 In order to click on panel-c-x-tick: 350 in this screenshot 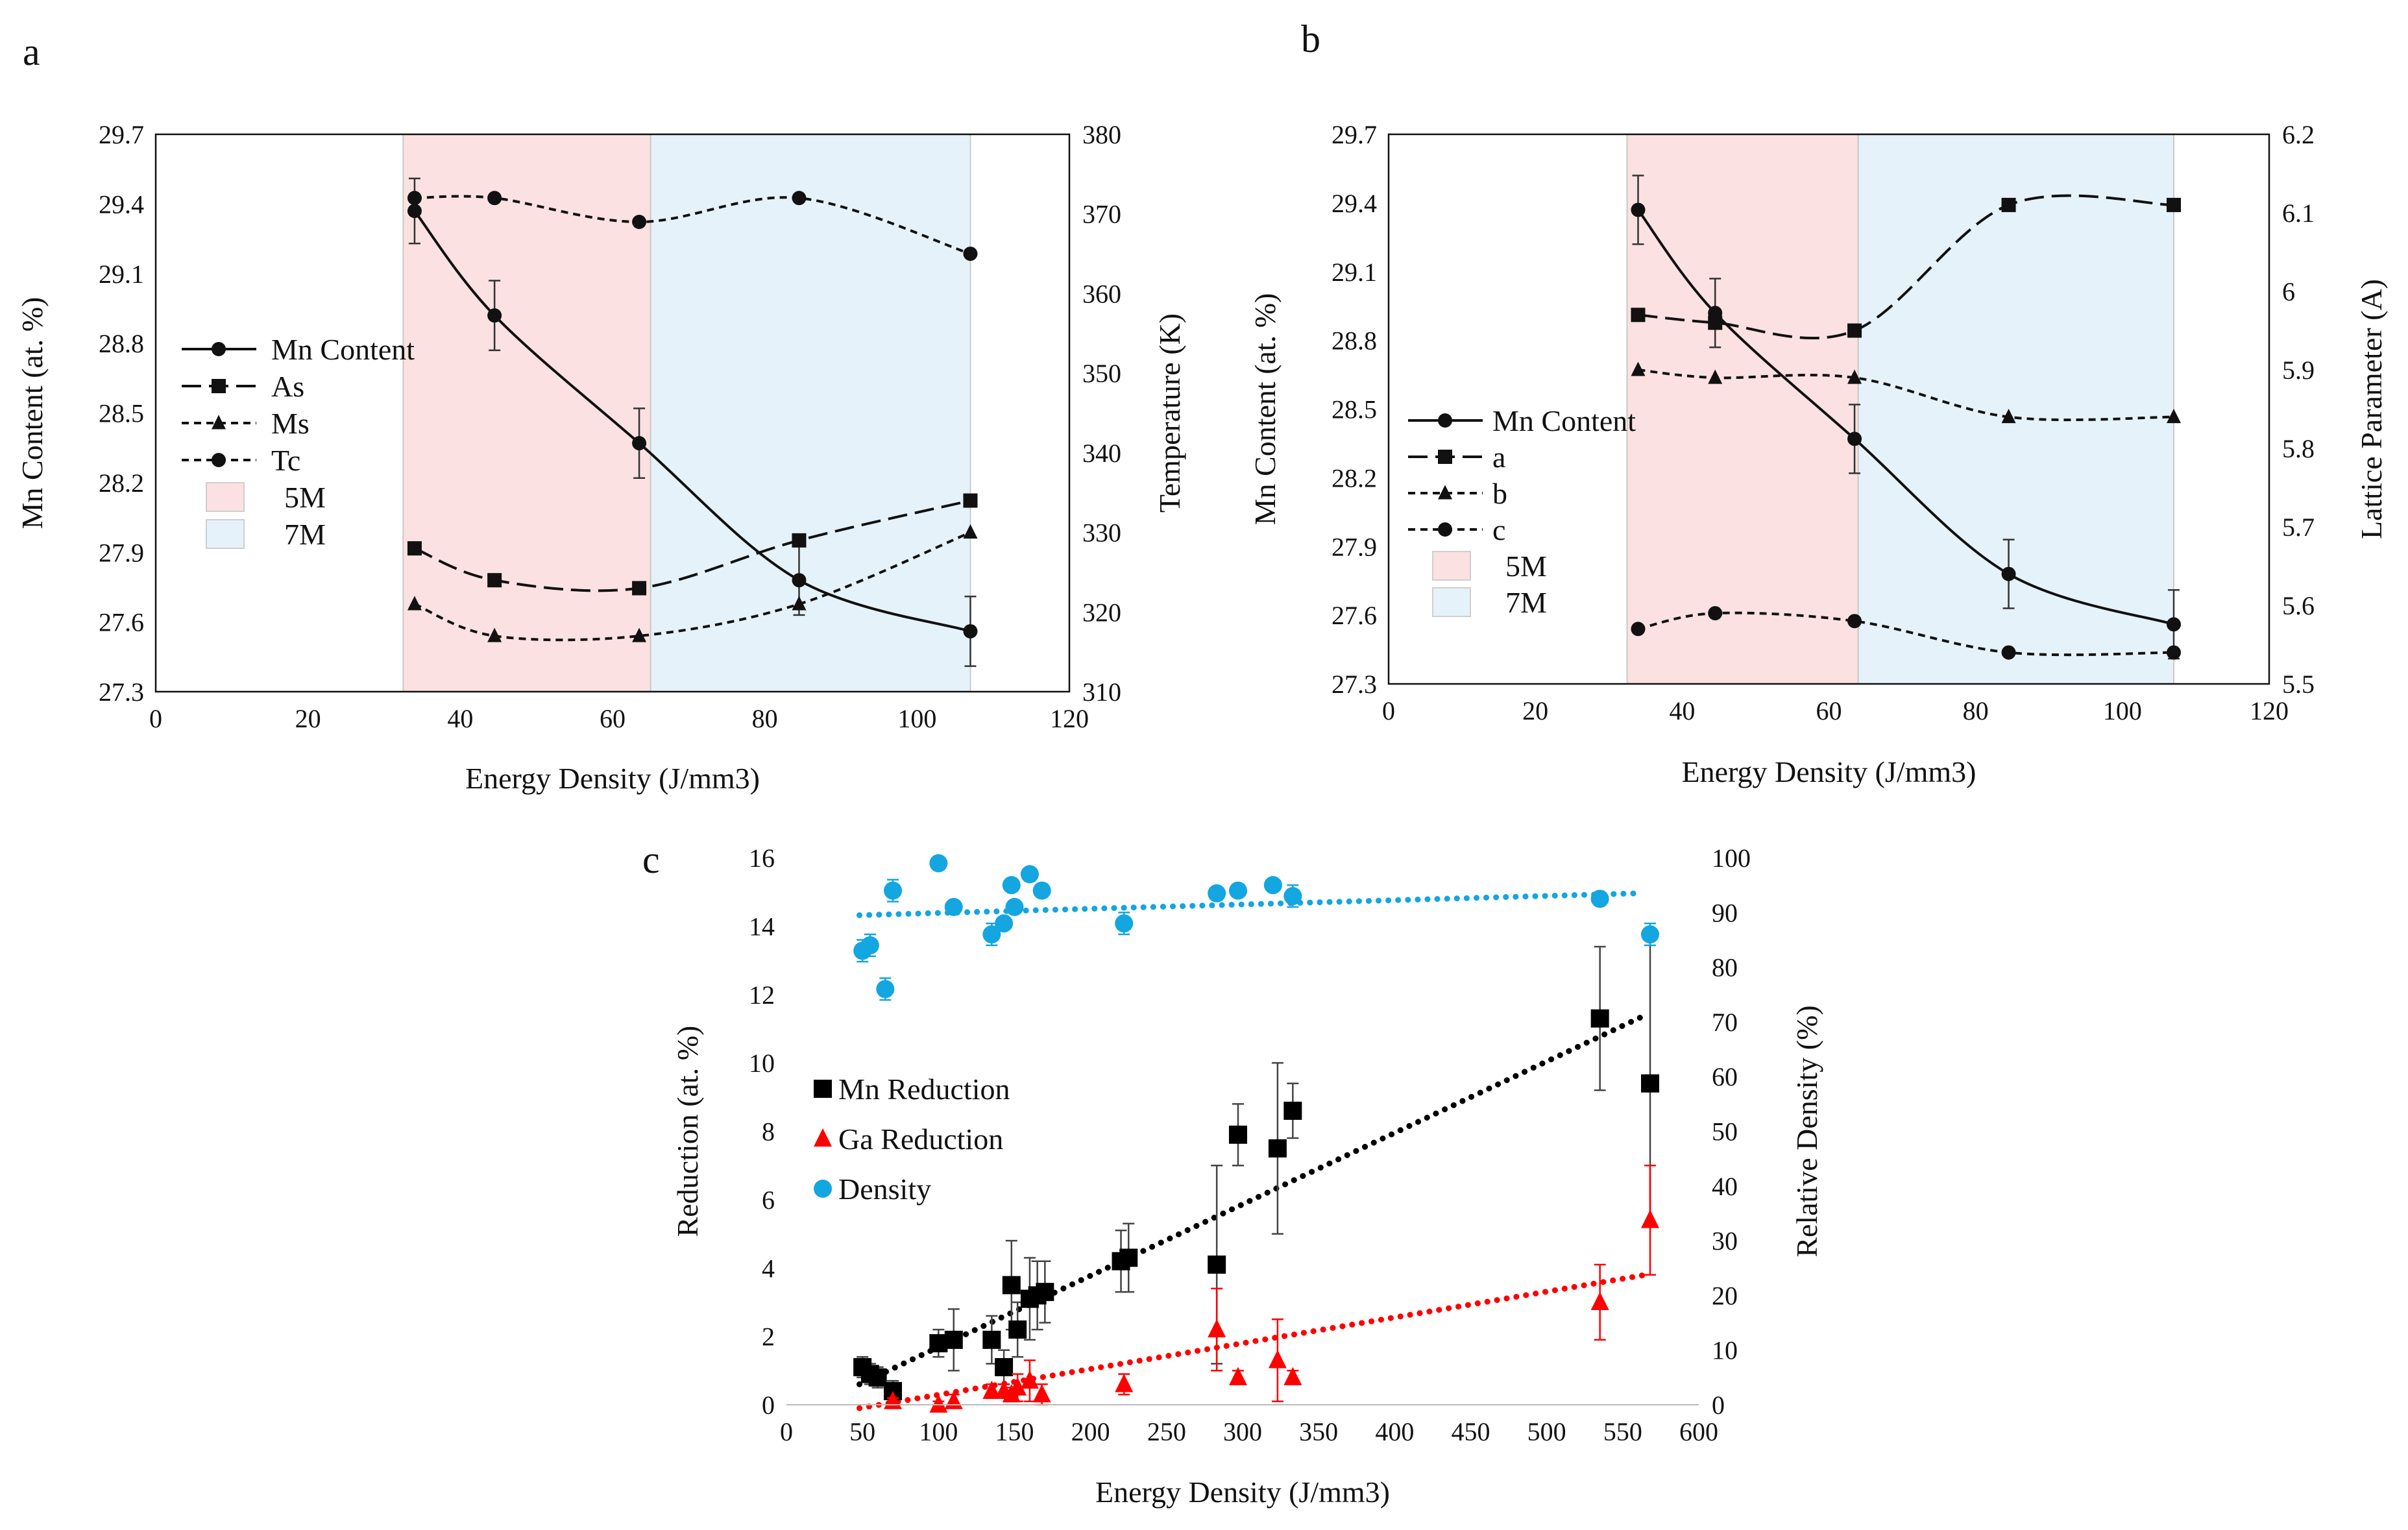, I will do `click(1318, 1432)`.